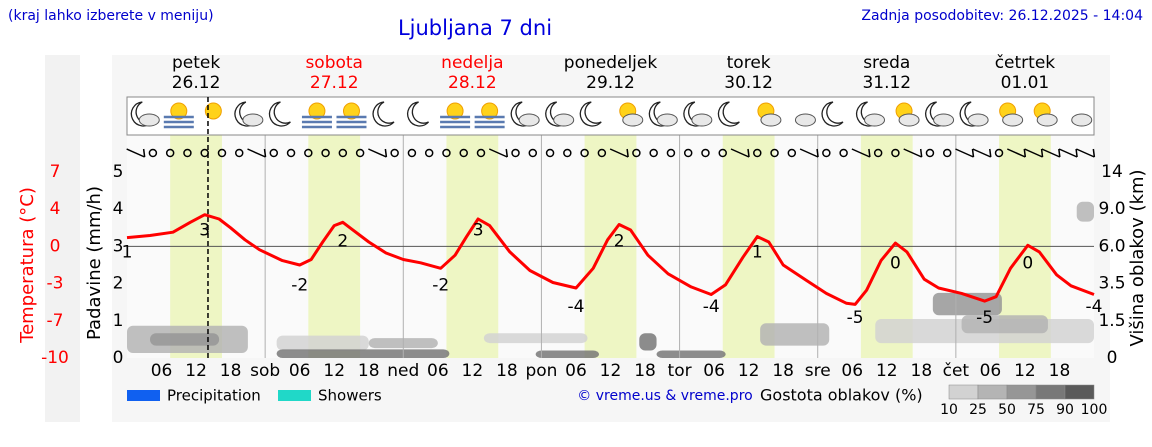  What do you see at coordinates (350, 396) in the screenshot?
I see `legend-label: Showers` at bounding box center [350, 396].